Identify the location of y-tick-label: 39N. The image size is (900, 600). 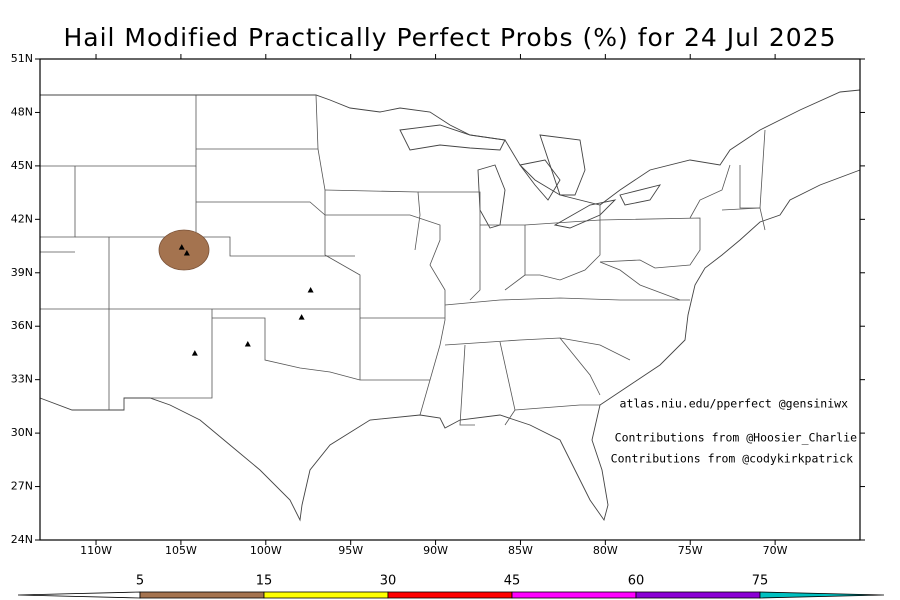
(22, 272).